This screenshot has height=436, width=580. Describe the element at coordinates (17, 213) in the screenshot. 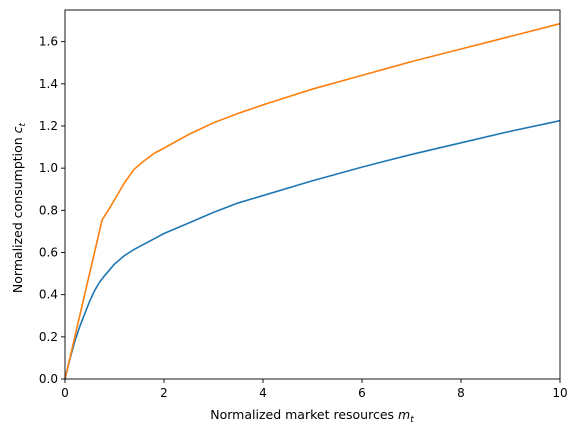

I see `y-axis-label-text: Normalized consumption` at that location.